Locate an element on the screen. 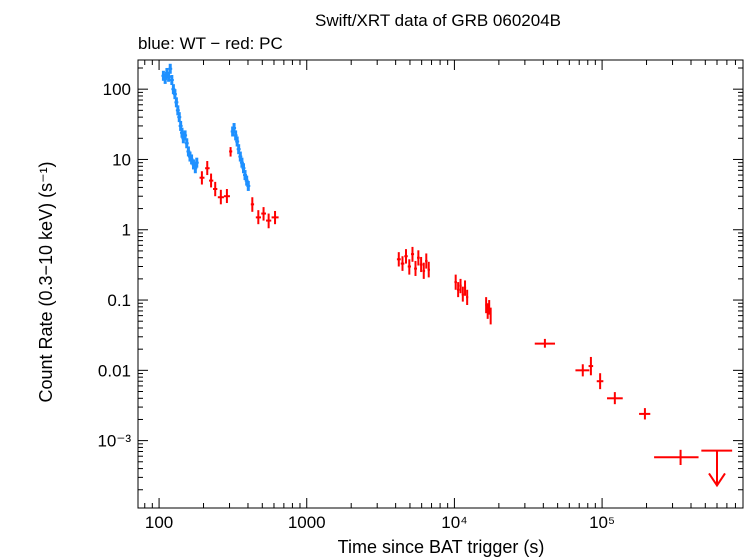 Image resolution: width=746 pixels, height=558 pixels. chart-title: Swift/XRT data of GRB 060204B is located at coordinates (438, 20).